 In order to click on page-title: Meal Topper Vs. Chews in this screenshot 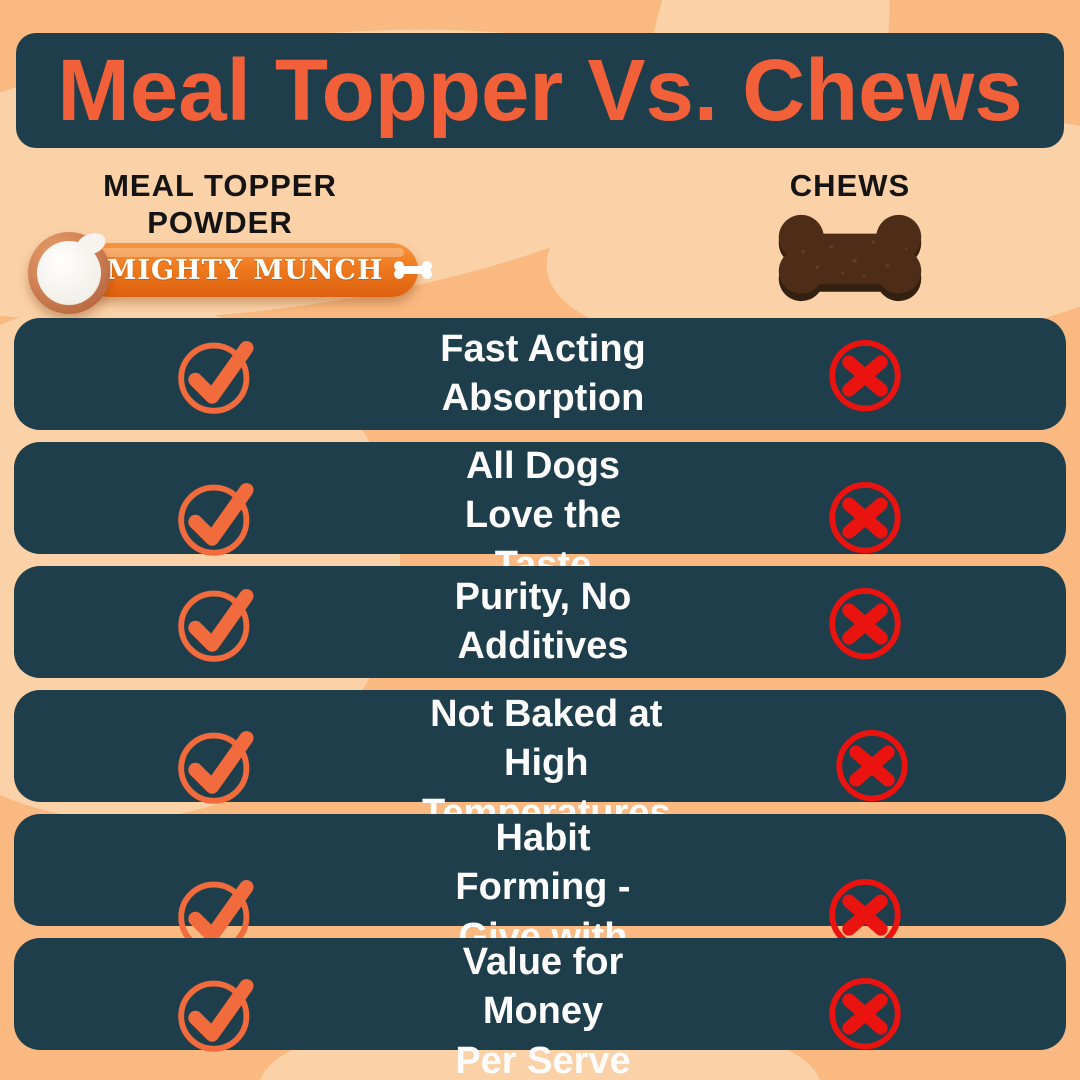, I will do `click(540, 90)`.